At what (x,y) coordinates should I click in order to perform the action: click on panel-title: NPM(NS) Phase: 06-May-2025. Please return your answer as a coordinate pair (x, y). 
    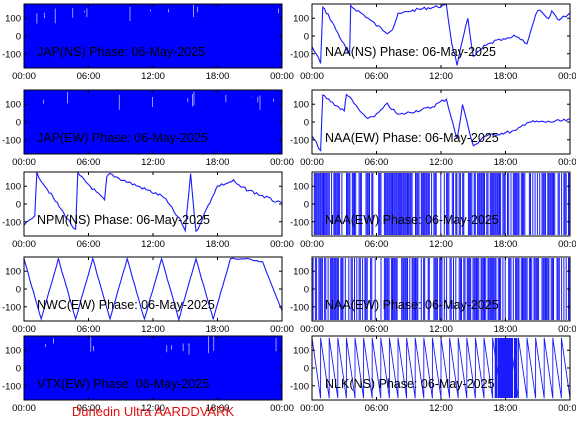
    Looking at the image, I should click on (123, 220).